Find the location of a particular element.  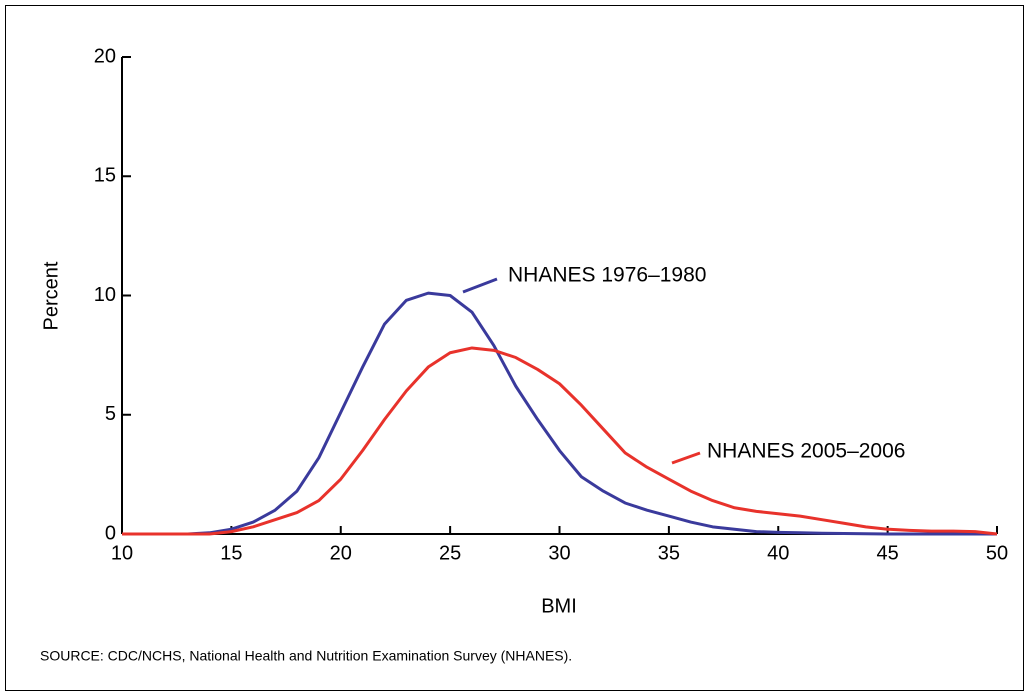

y-tick-label: 0 is located at coordinates (110, 533).